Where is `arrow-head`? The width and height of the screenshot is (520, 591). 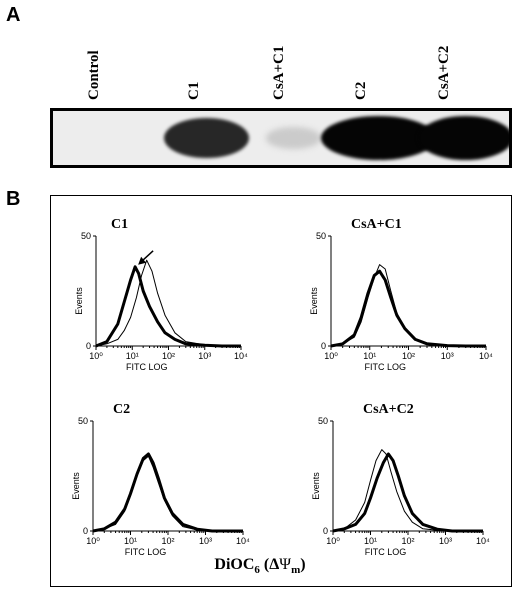 arrow-head is located at coordinates (142, 260).